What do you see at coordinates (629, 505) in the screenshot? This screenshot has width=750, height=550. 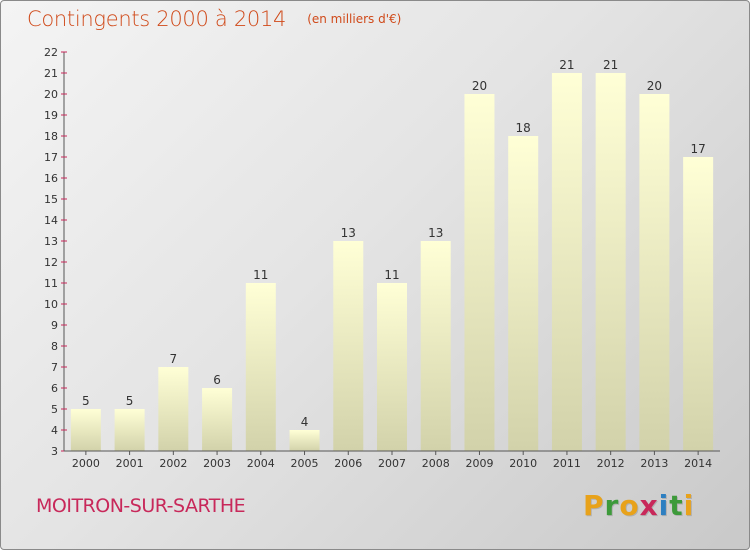 I see `logo-letter: o` at bounding box center [629, 505].